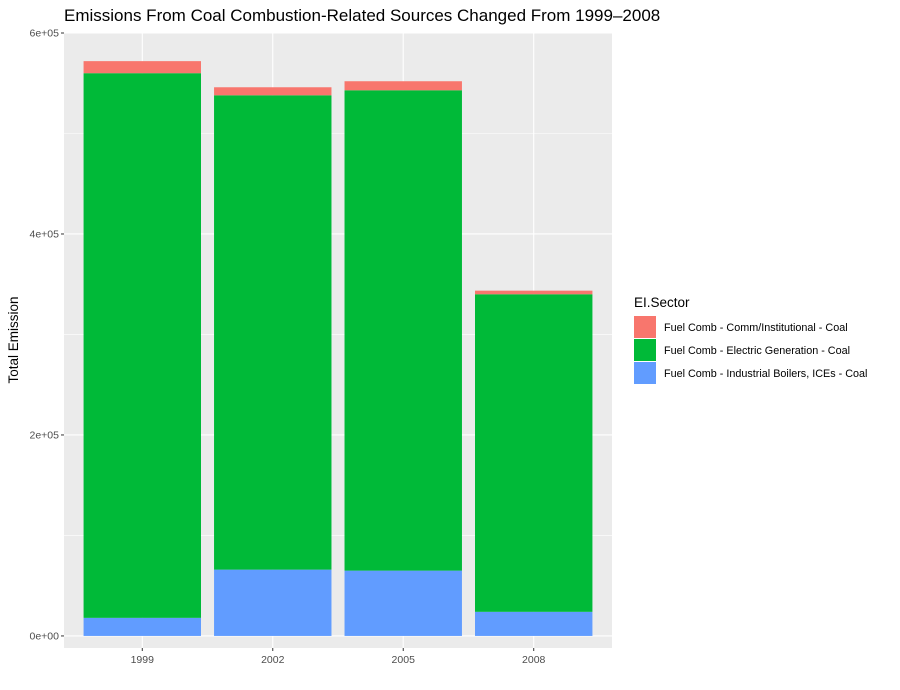 The image size is (900, 690). What do you see at coordinates (662, 302) in the screenshot?
I see `legend-title: EI.Sector` at bounding box center [662, 302].